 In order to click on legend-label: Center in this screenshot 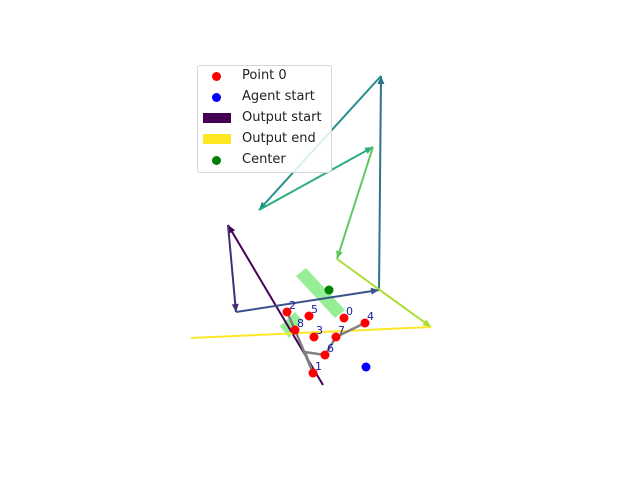, I will do `click(264, 159)`.